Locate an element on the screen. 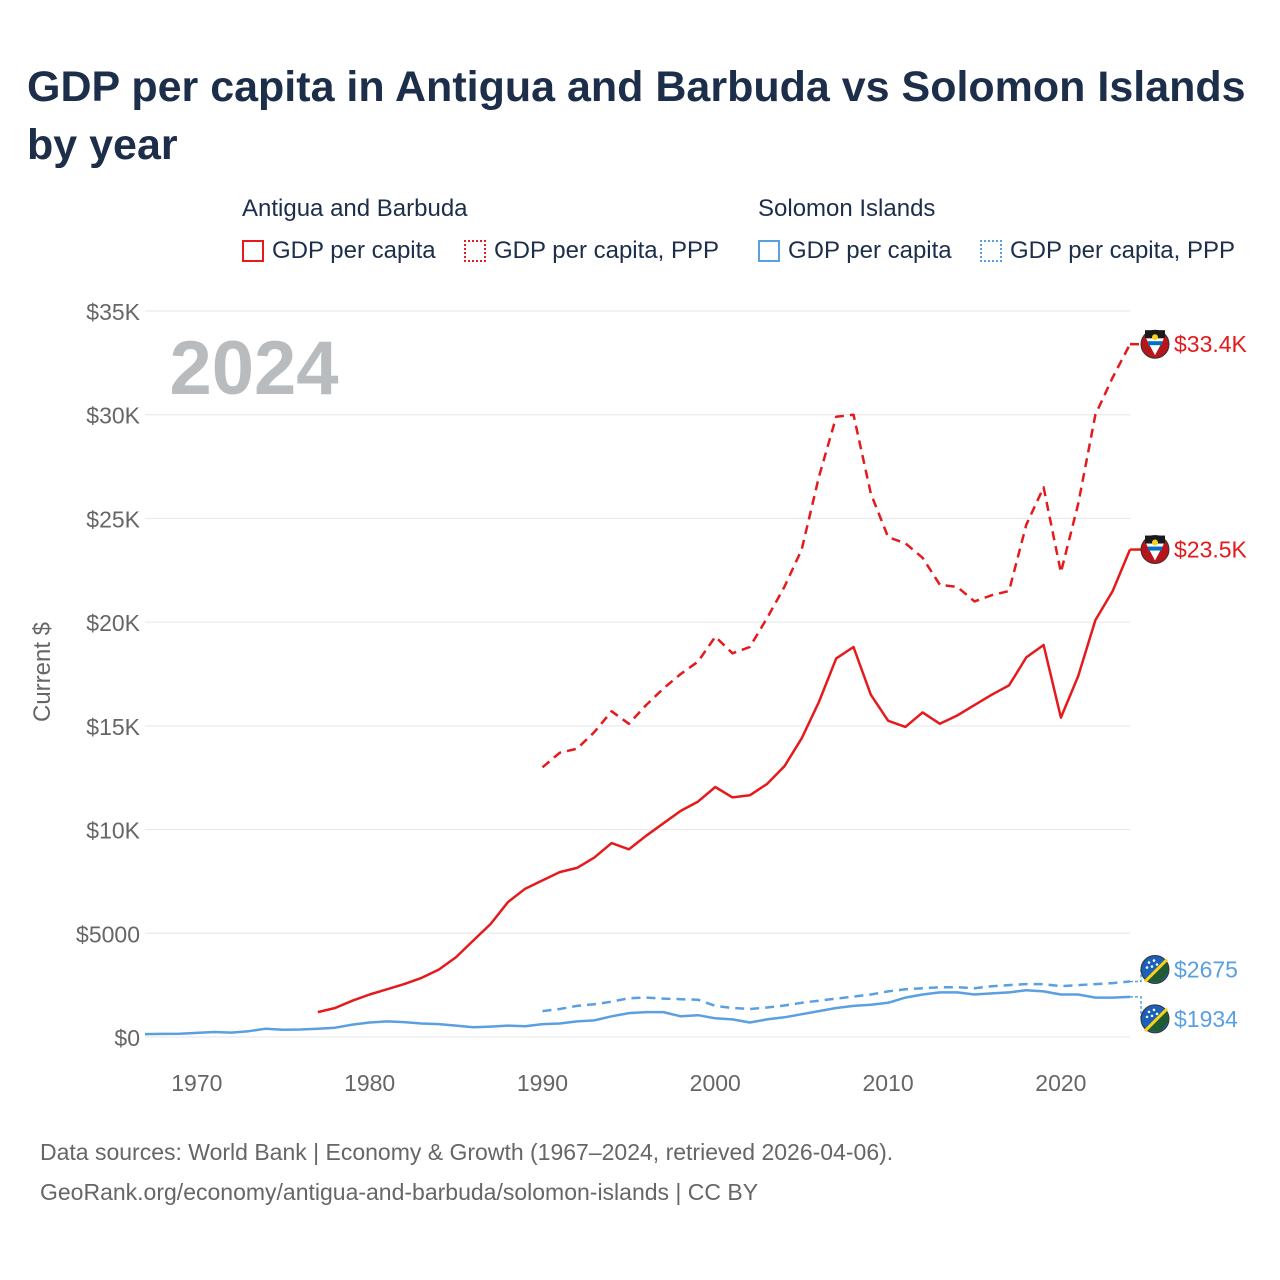 Image resolution: width=1280 pixels, height=1280 pixels. legend-antigua-gdp: GDP per capita is located at coordinates (339, 251).